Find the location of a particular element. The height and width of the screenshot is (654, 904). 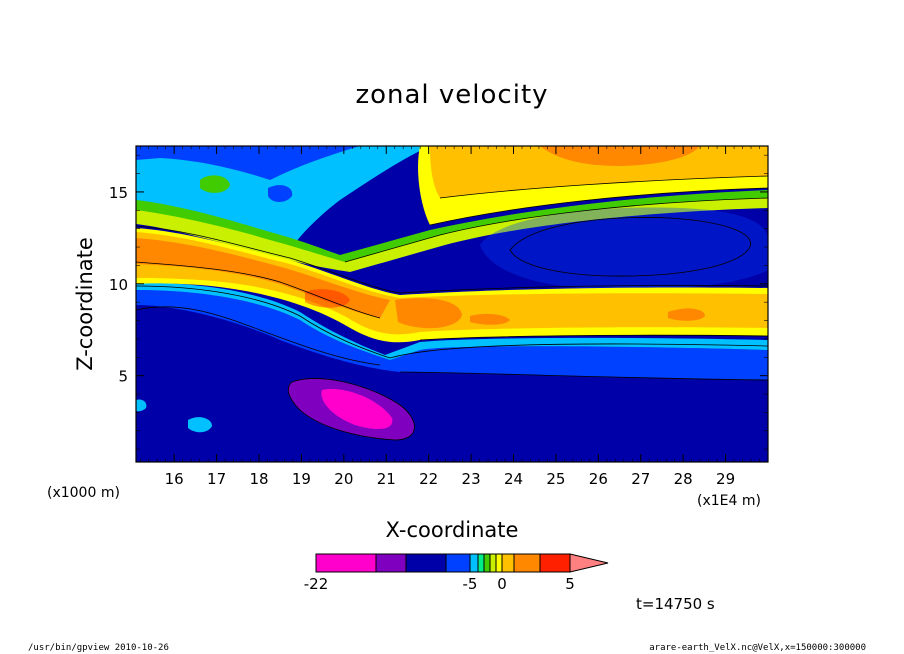

x-tick-label: 18 is located at coordinates (258, 479).